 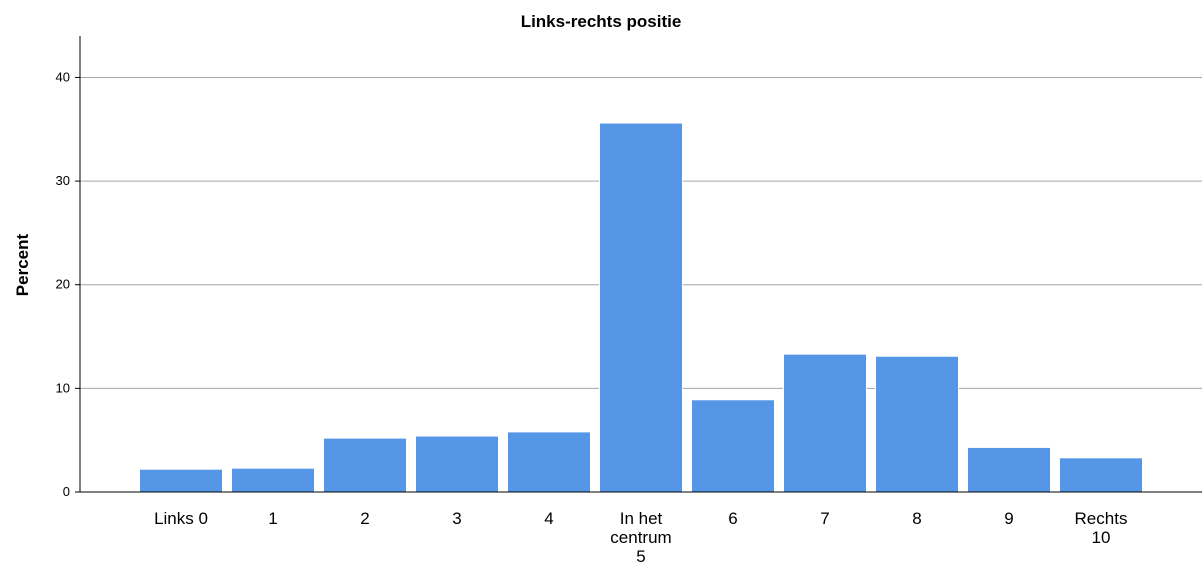 What do you see at coordinates (63, 180) in the screenshot?
I see `y-tick-label: 30` at bounding box center [63, 180].